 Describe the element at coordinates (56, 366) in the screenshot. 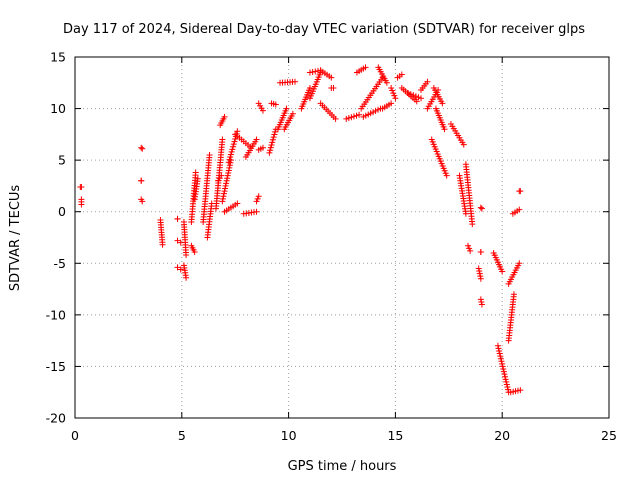

I see `y-tick-label: -15` at that location.